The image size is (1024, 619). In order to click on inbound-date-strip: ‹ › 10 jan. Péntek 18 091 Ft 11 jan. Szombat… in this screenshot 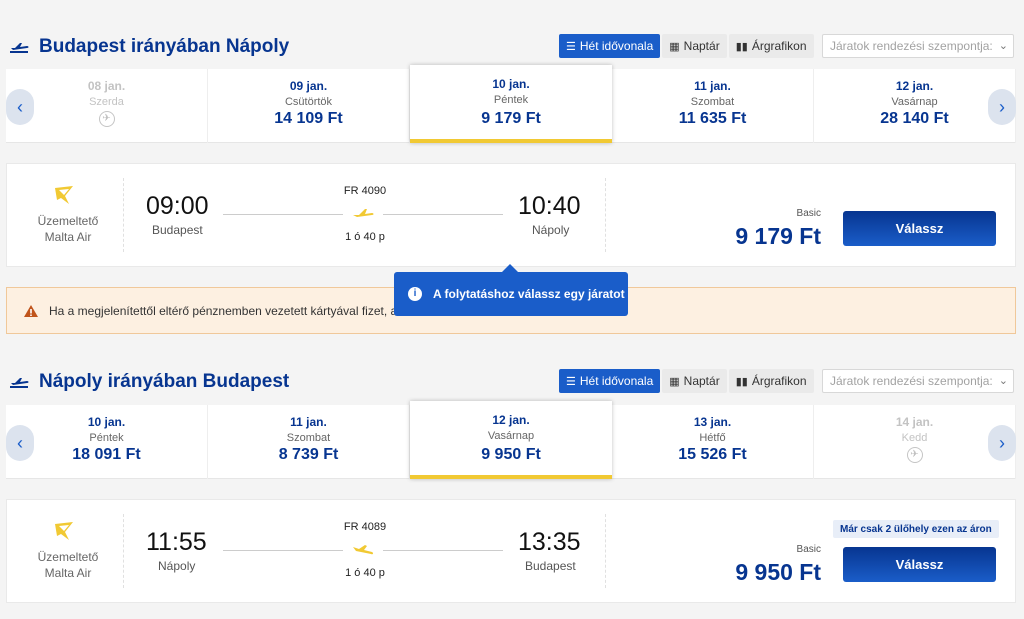, I will do `click(511, 440)`.